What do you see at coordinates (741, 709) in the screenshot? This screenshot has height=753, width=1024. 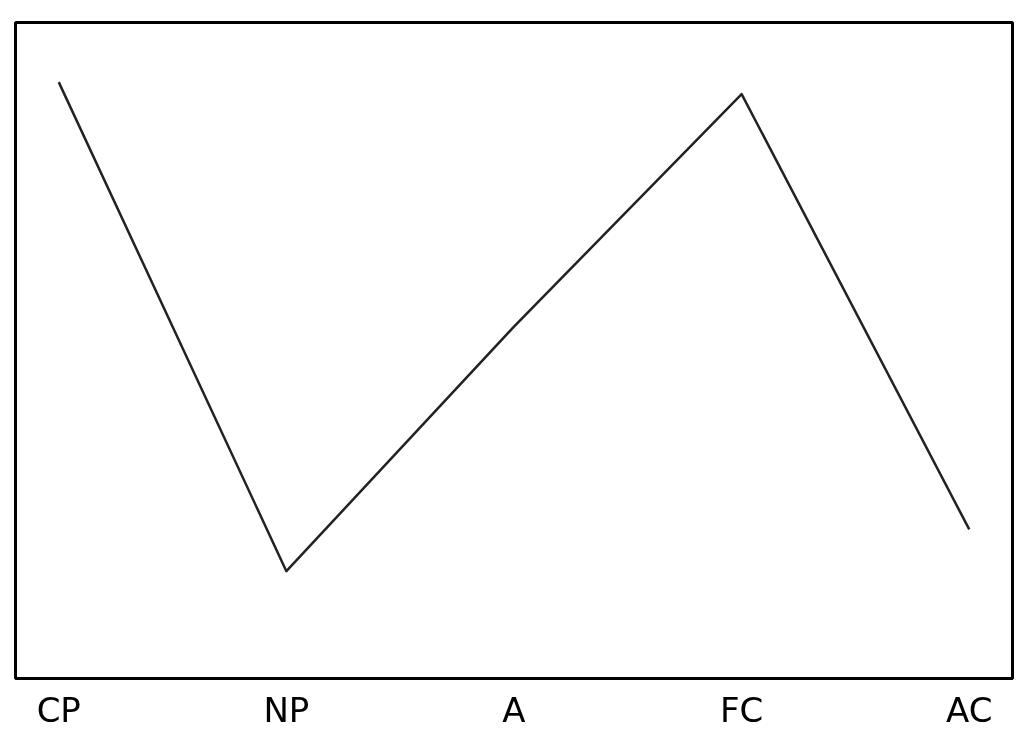 I see `x-tick-label: FC` at bounding box center [741, 709].